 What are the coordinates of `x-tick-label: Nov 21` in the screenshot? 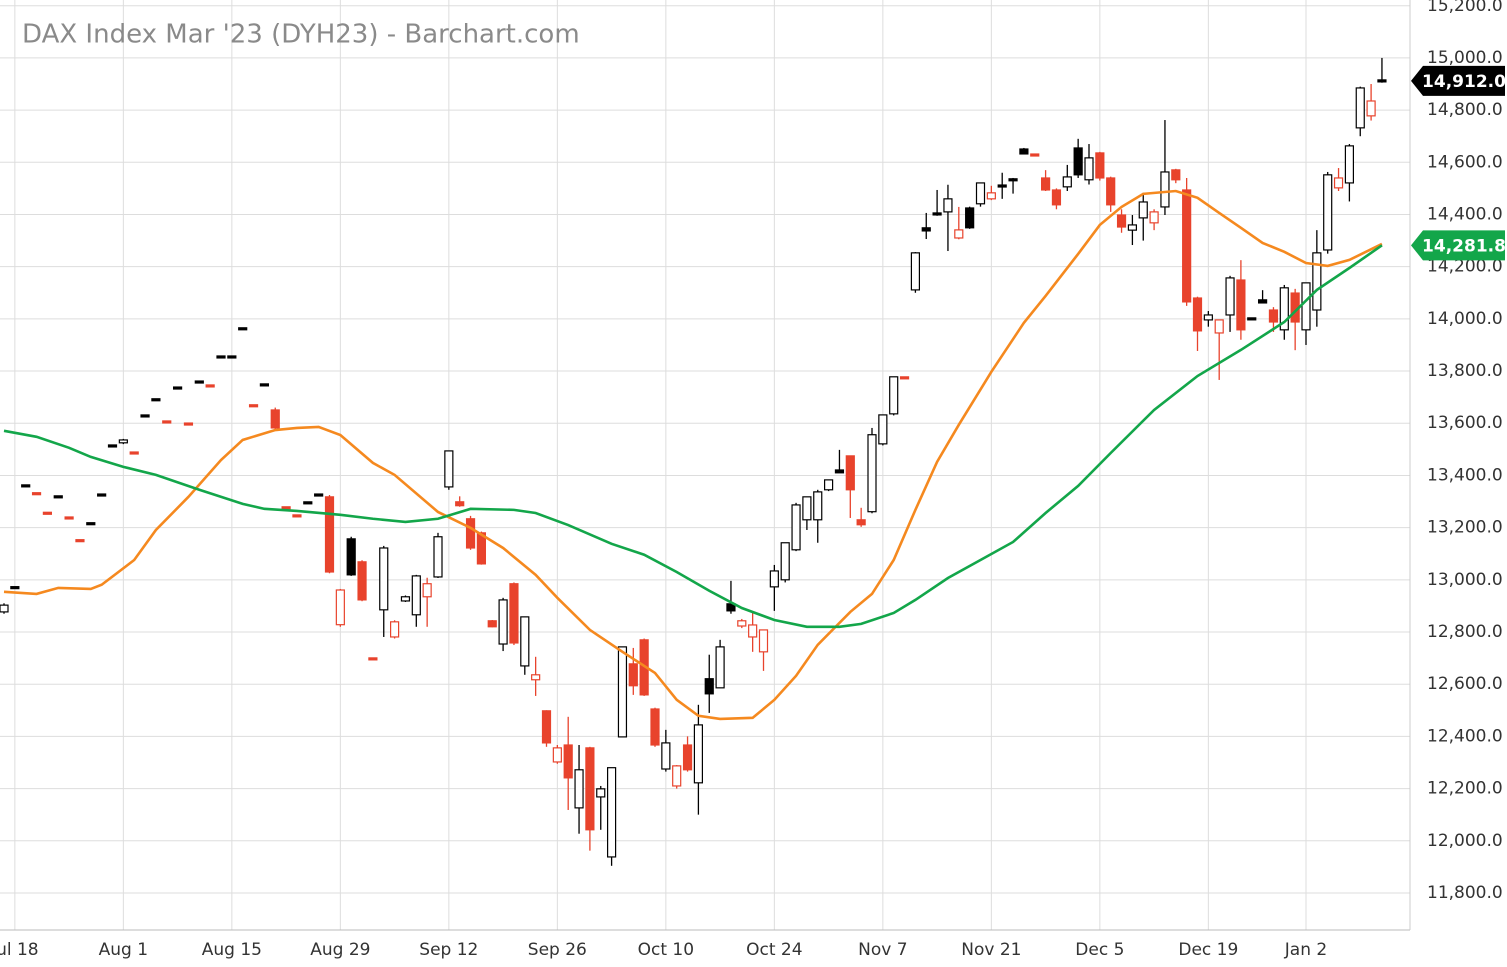 It's located at (991, 950).